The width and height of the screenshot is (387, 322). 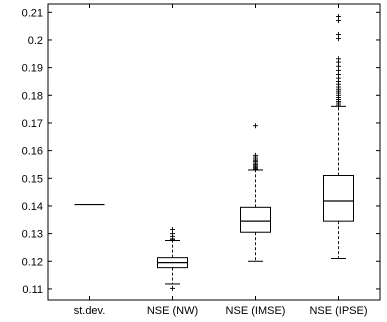 What do you see at coordinates (32, 235) in the screenshot?
I see `y-tick-label: 0.13` at bounding box center [32, 235].